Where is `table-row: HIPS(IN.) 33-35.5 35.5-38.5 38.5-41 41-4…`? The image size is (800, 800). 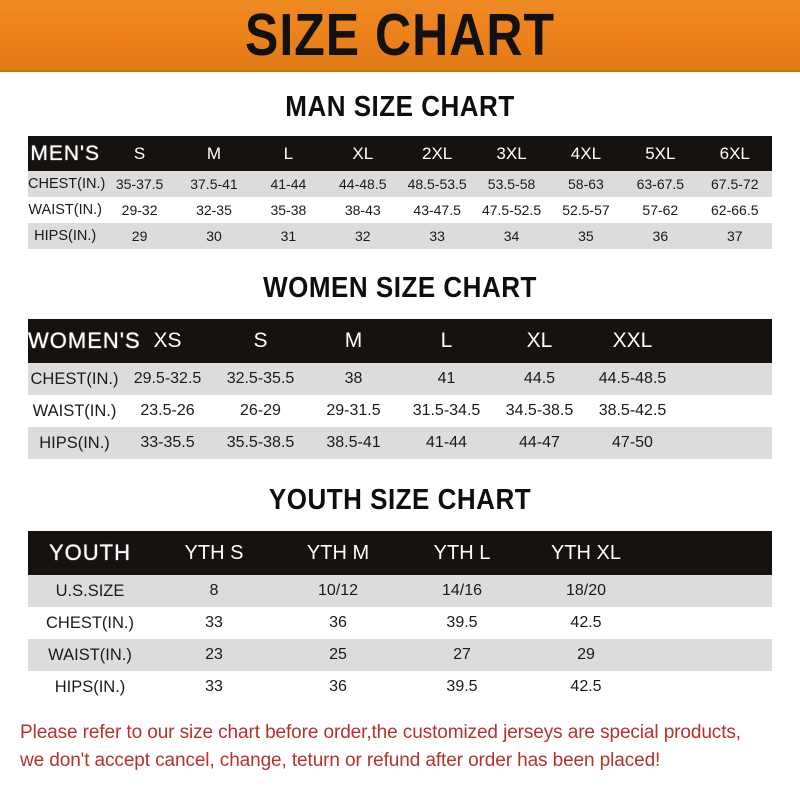
table-row: HIPS(IN.) 33-35.5 35.5-38.5 38.5-41 41-4… is located at coordinates (400, 443).